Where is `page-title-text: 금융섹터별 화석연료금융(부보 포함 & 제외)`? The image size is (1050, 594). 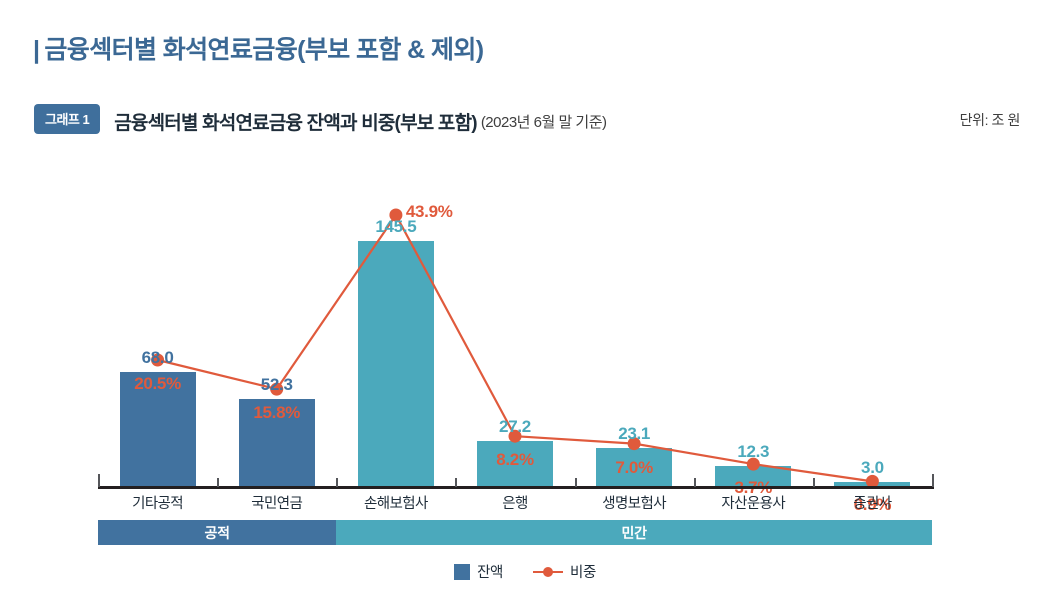 page-title-text: 금융섹터별 화석연료금융(부보 포함 & 제외) is located at coordinates (264, 50).